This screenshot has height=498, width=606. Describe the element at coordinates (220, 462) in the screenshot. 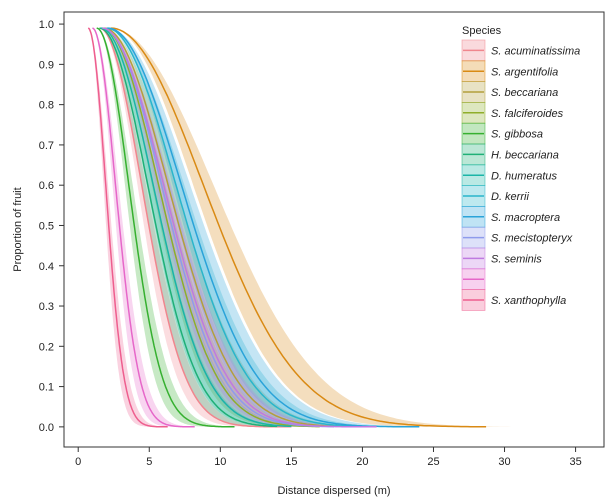

I see `x-tick-label: 10` at that location.